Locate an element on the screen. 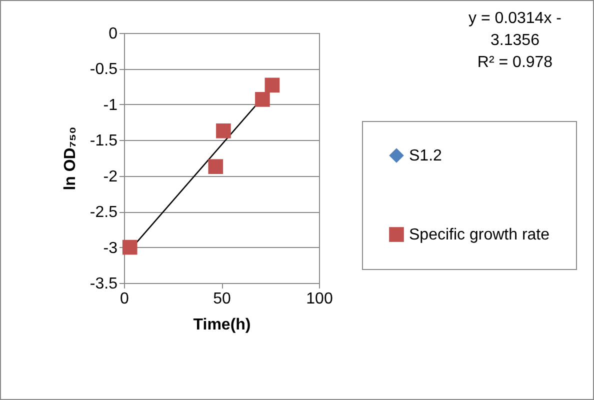 The image size is (594, 400). y-tick-label: -0.5 is located at coordinates (104, 69).